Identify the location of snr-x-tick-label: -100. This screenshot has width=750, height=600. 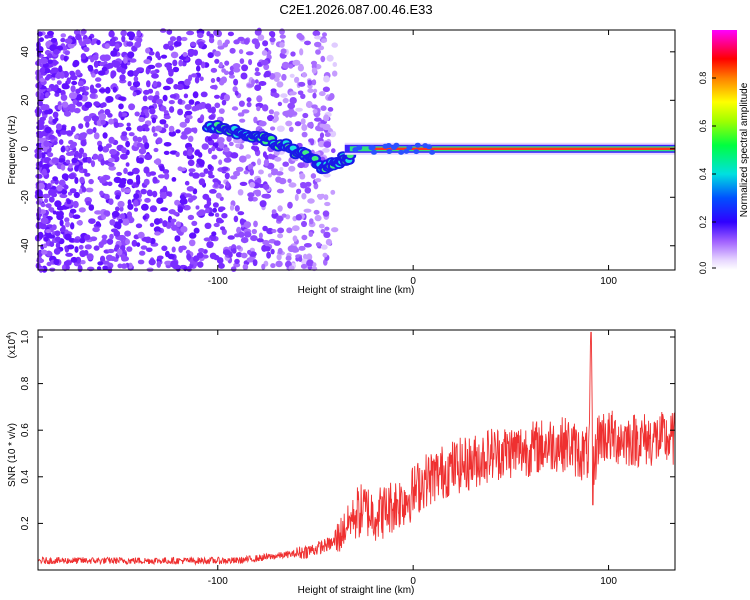
(218, 581).